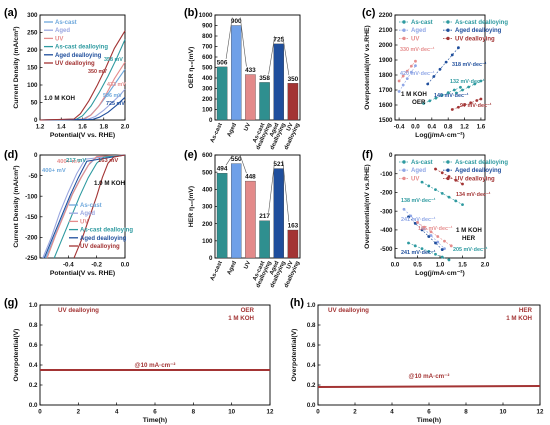 Image resolution: width=550 pixels, height=425 pixels. Describe the element at coordinates (473, 195) in the screenshot. I see `annotation: 134 mV·dec⁻¹` at that location.